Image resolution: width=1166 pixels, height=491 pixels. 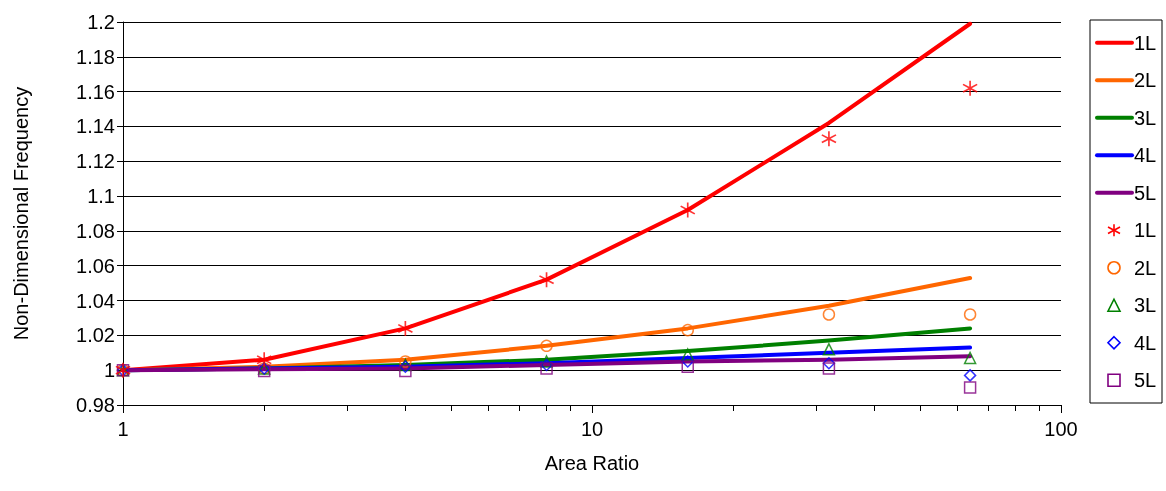 What do you see at coordinates (123, 429) in the screenshot?
I see `x-tick-label: 1` at bounding box center [123, 429].